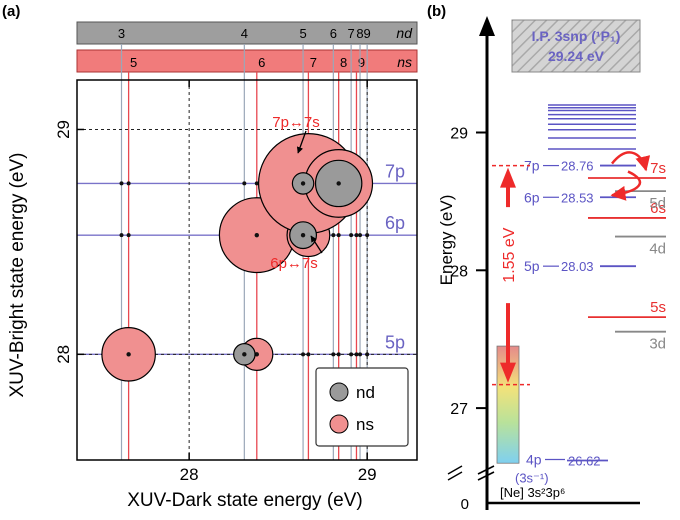 This screenshot has width=680, height=520. I want to click on energy-tick-label-28: 28, so click(459, 271).